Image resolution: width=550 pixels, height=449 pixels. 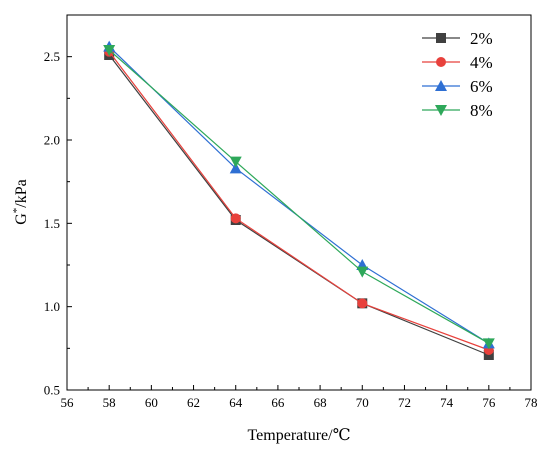 I want to click on y-axis-title: G*/kPa, so click(x=20, y=202).